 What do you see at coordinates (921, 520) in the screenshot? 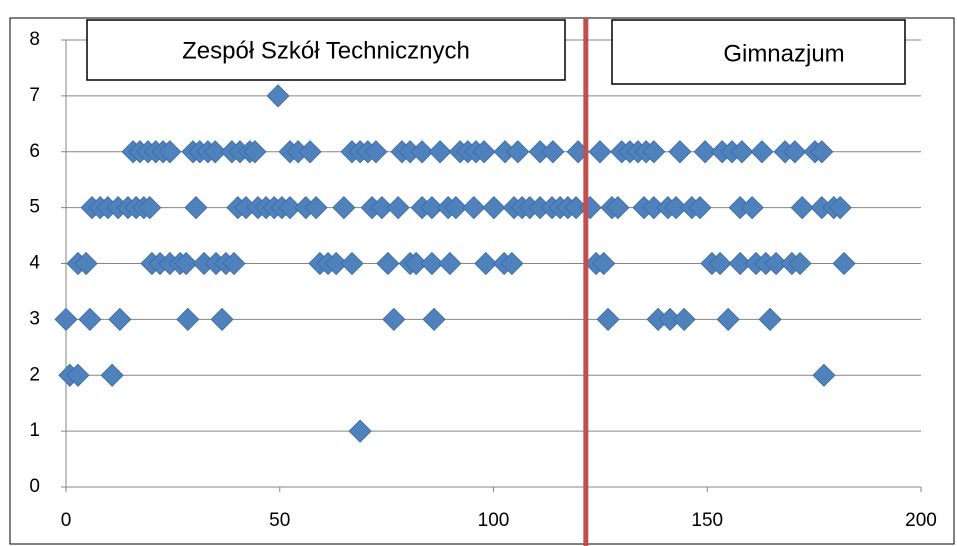
I see `x-tick-label: 200` at bounding box center [921, 520].